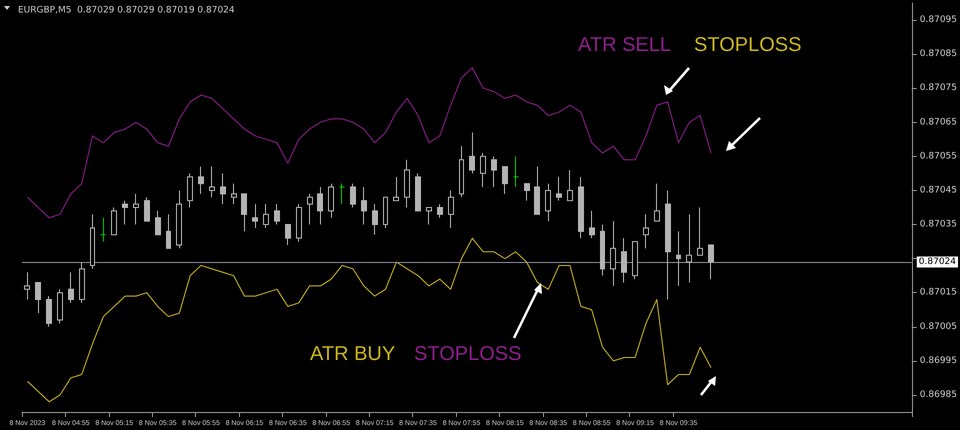 This screenshot has height=430, width=960. What do you see at coordinates (938, 88) in the screenshot?
I see `y-tick-label: 0.87075` at bounding box center [938, 88].